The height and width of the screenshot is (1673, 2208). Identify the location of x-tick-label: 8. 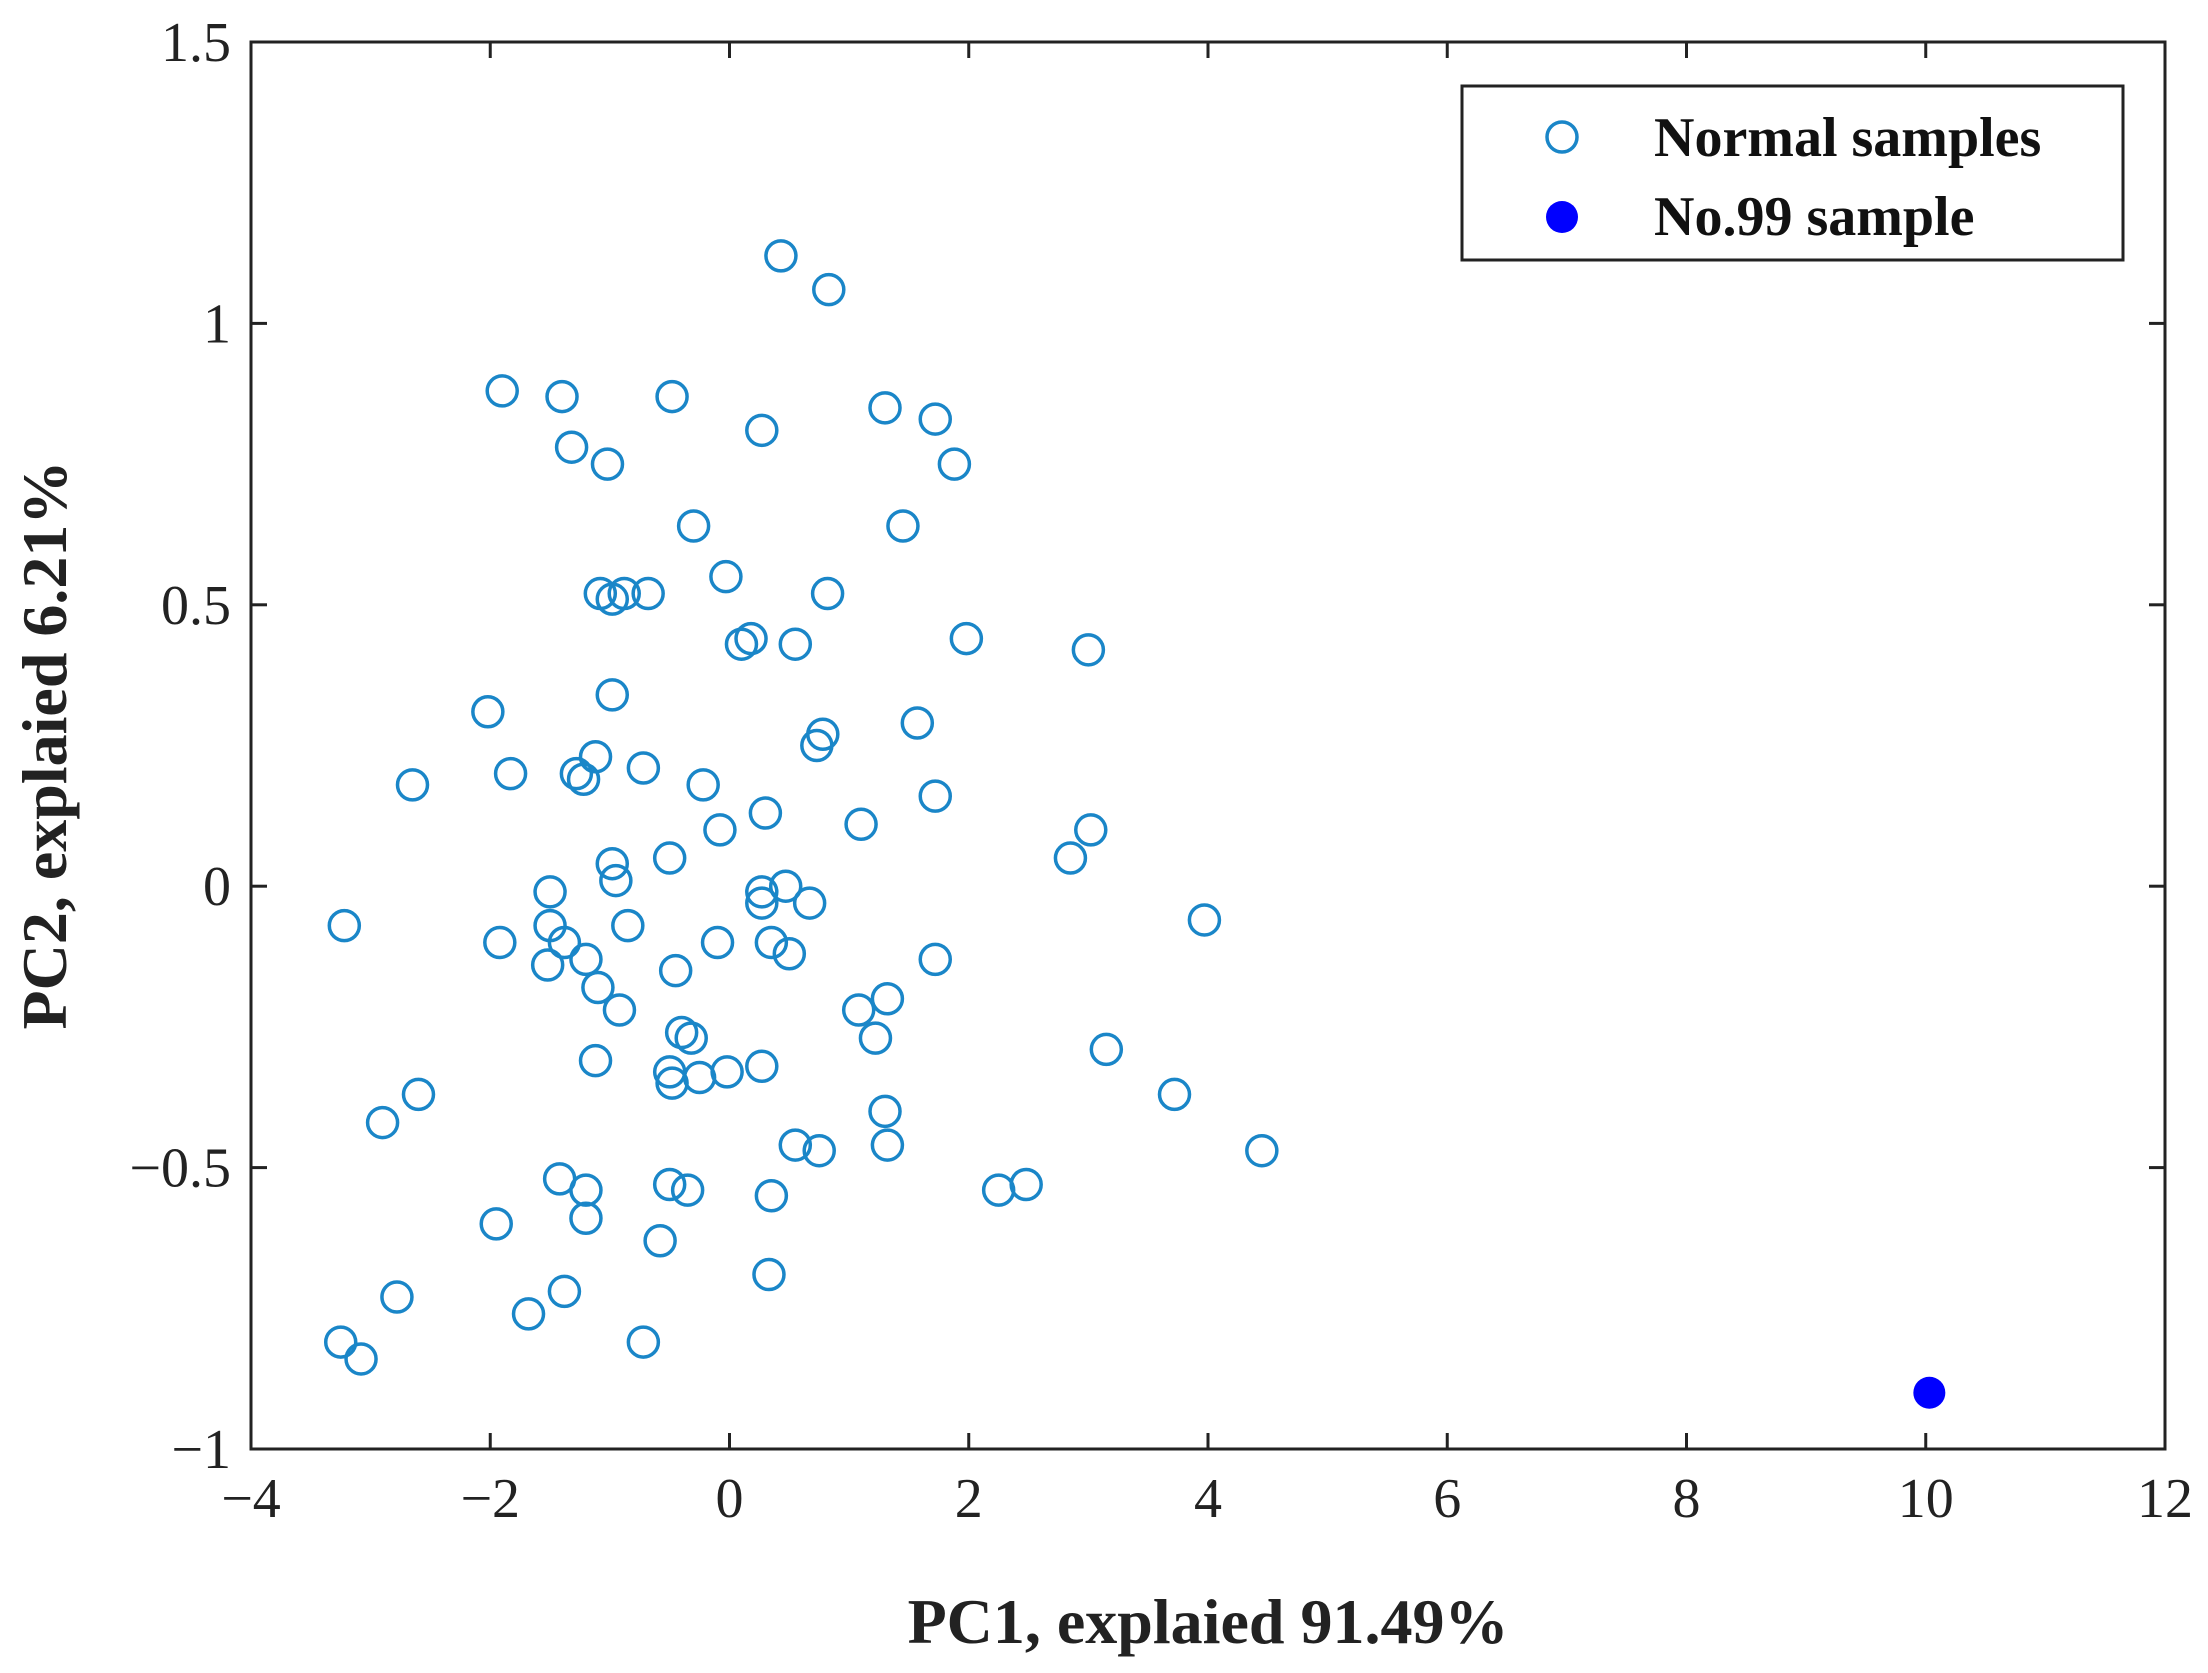
(1687, 1499).